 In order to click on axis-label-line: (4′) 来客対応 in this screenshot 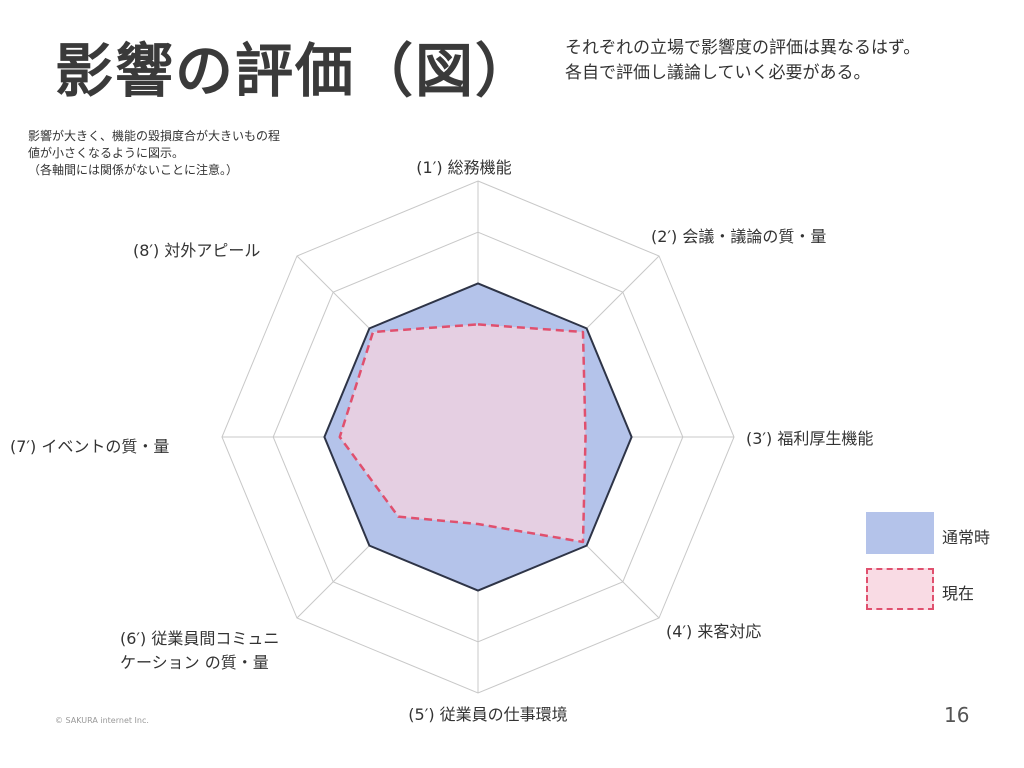, I will do `click(713, 631)`.